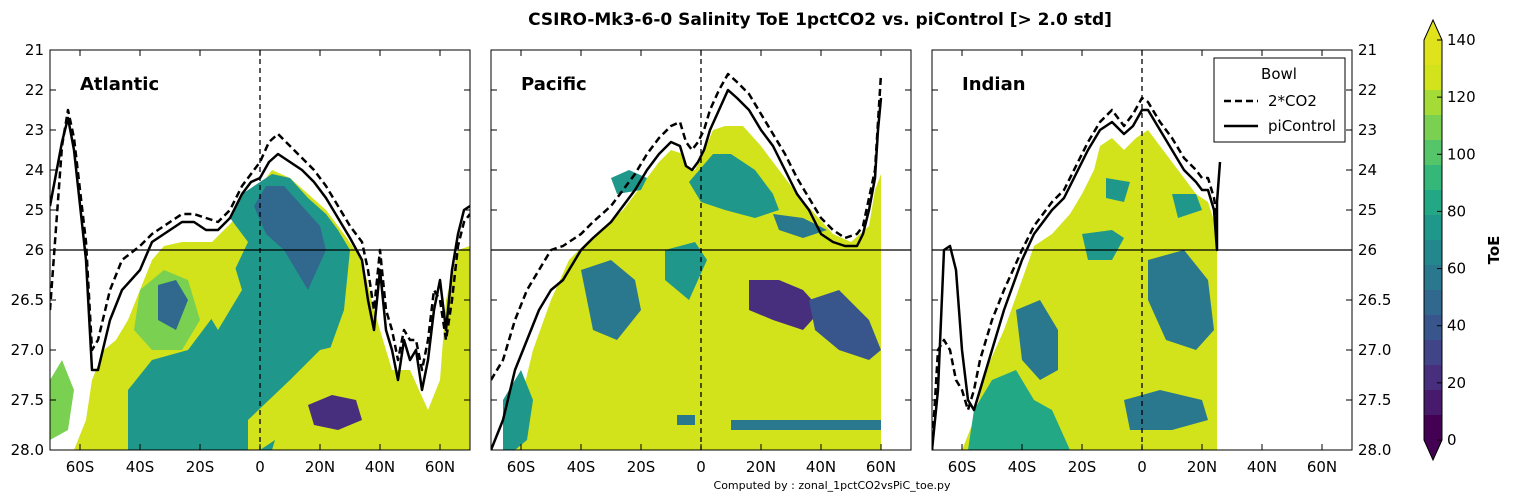 Image resolution: width=1513 pixels, height=503 pixels. Describe the element at coordinates (34, 170) in the screenshot. I see `y-tick-label: 24` at that location.